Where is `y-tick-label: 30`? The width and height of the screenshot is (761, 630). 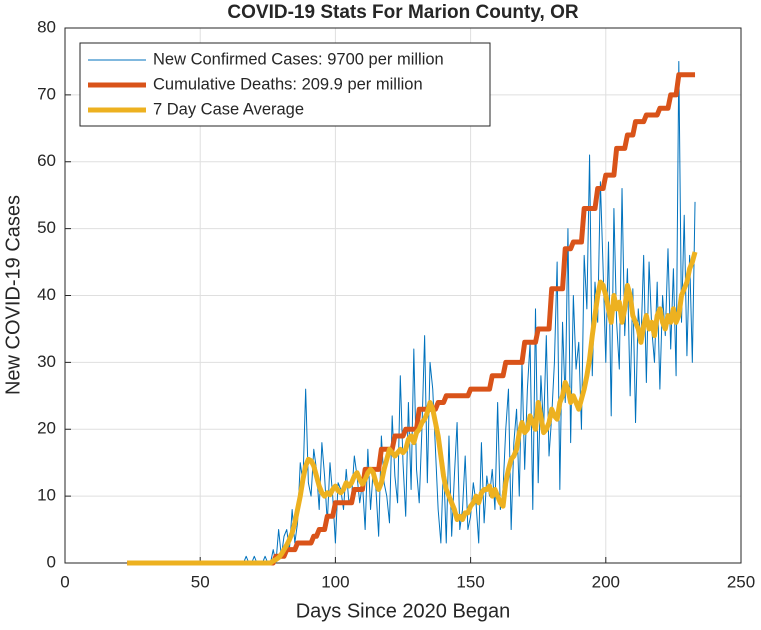
y-tick-label: 30 is located at coordinates (46, 361).